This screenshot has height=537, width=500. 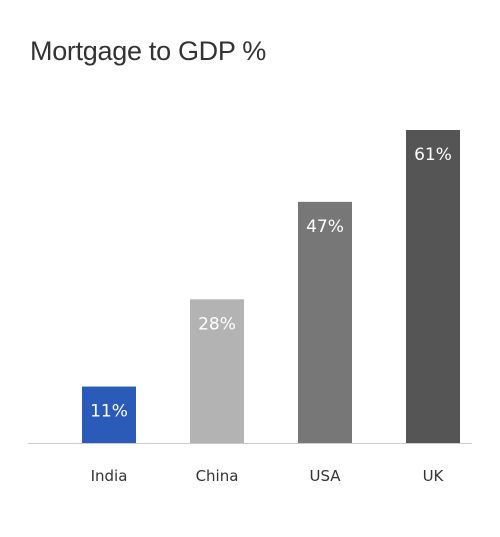 I want to click on data-label-usa: 47%, so click(x=325, y=227).